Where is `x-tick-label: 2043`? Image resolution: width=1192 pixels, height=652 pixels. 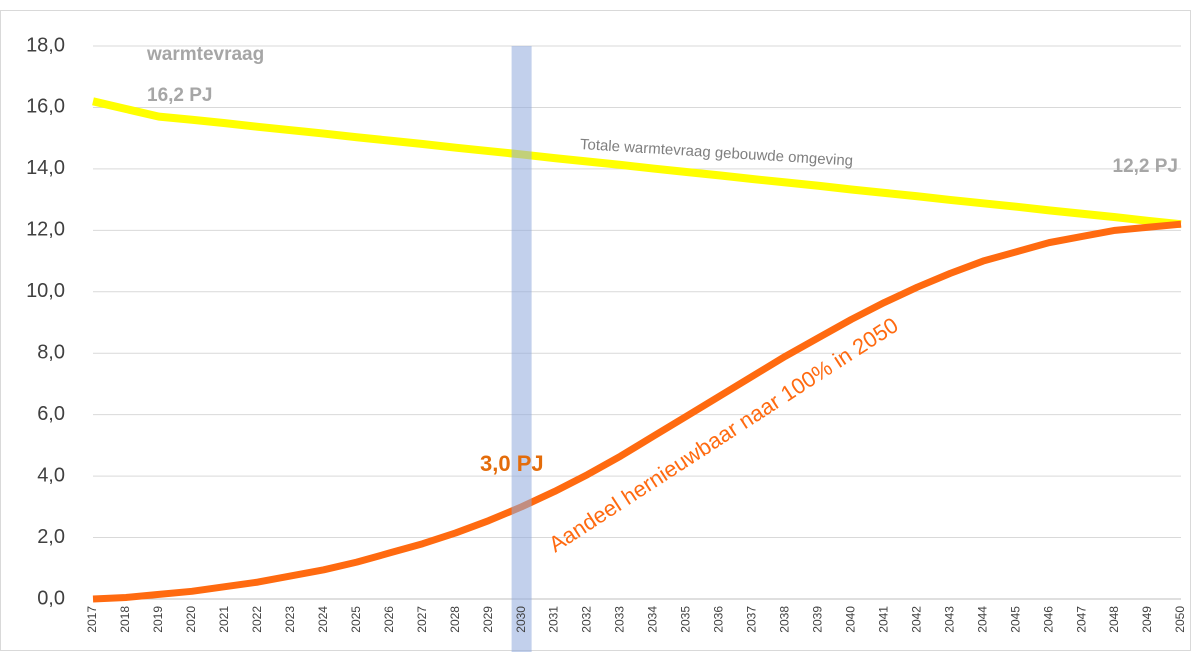
x-tick-label: 2043 is located at coordinates (949, 619).